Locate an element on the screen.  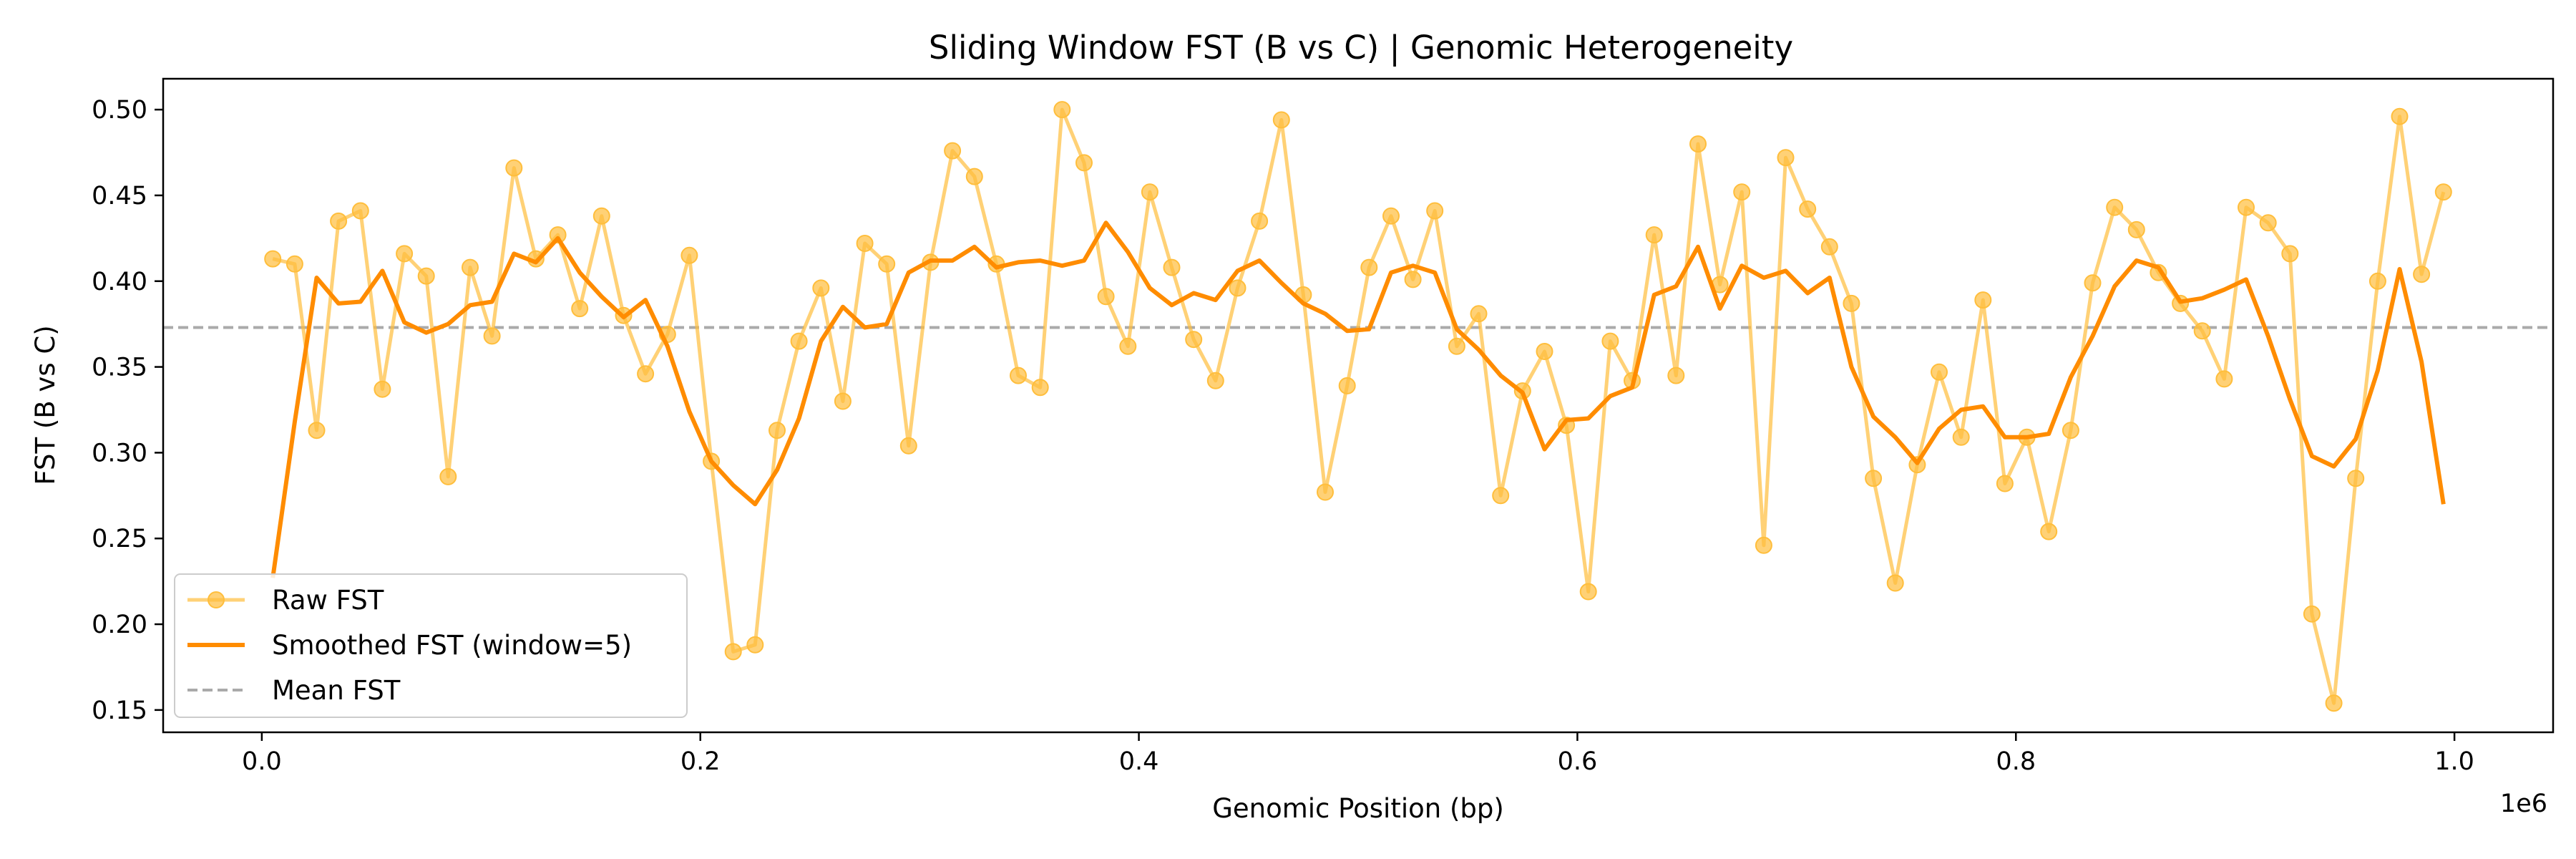
legend-item-raw: Raw FST is located at coordinates (285, 600).